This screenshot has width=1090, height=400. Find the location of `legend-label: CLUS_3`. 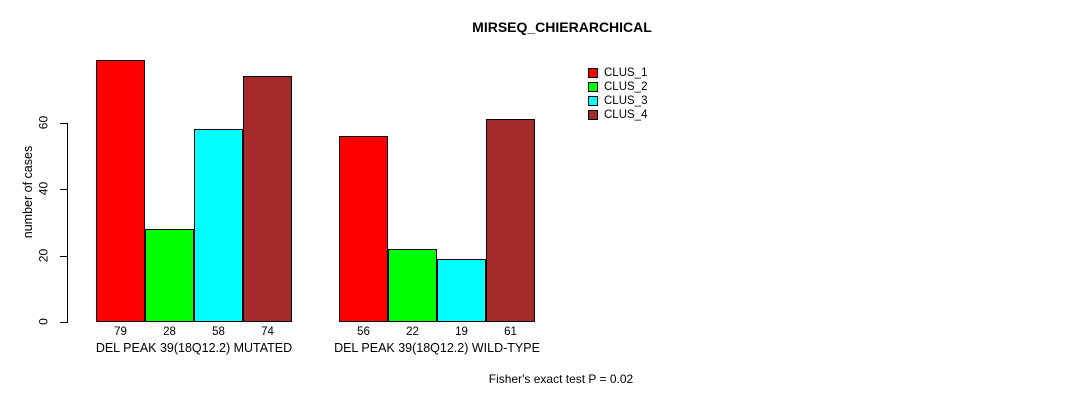

legend-label: CLUS_3 is located at coordinates (626, 101).